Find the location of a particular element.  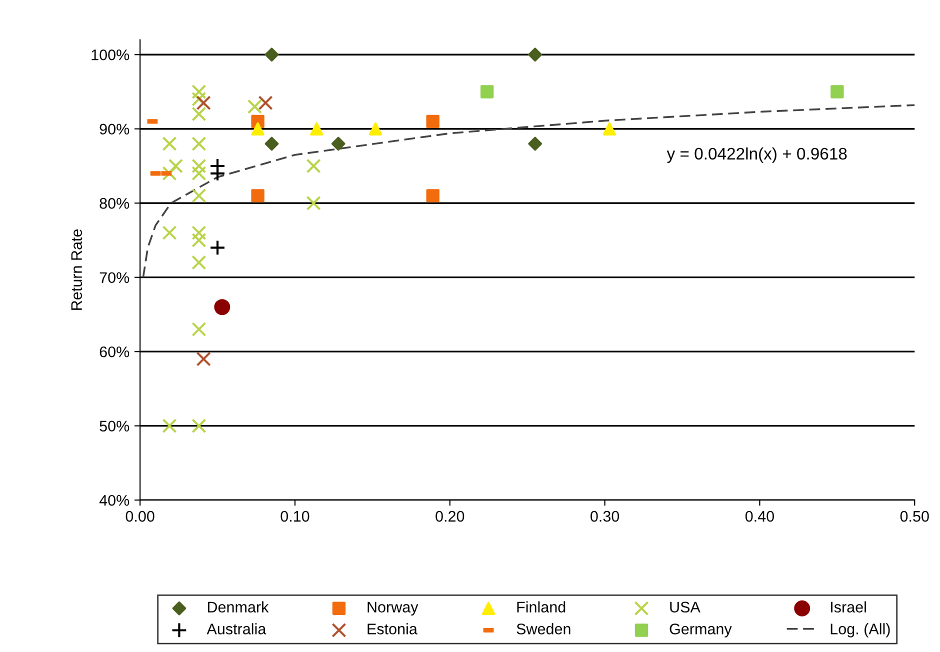

y-tick-label: 100% is located at coordinates (111, 54).